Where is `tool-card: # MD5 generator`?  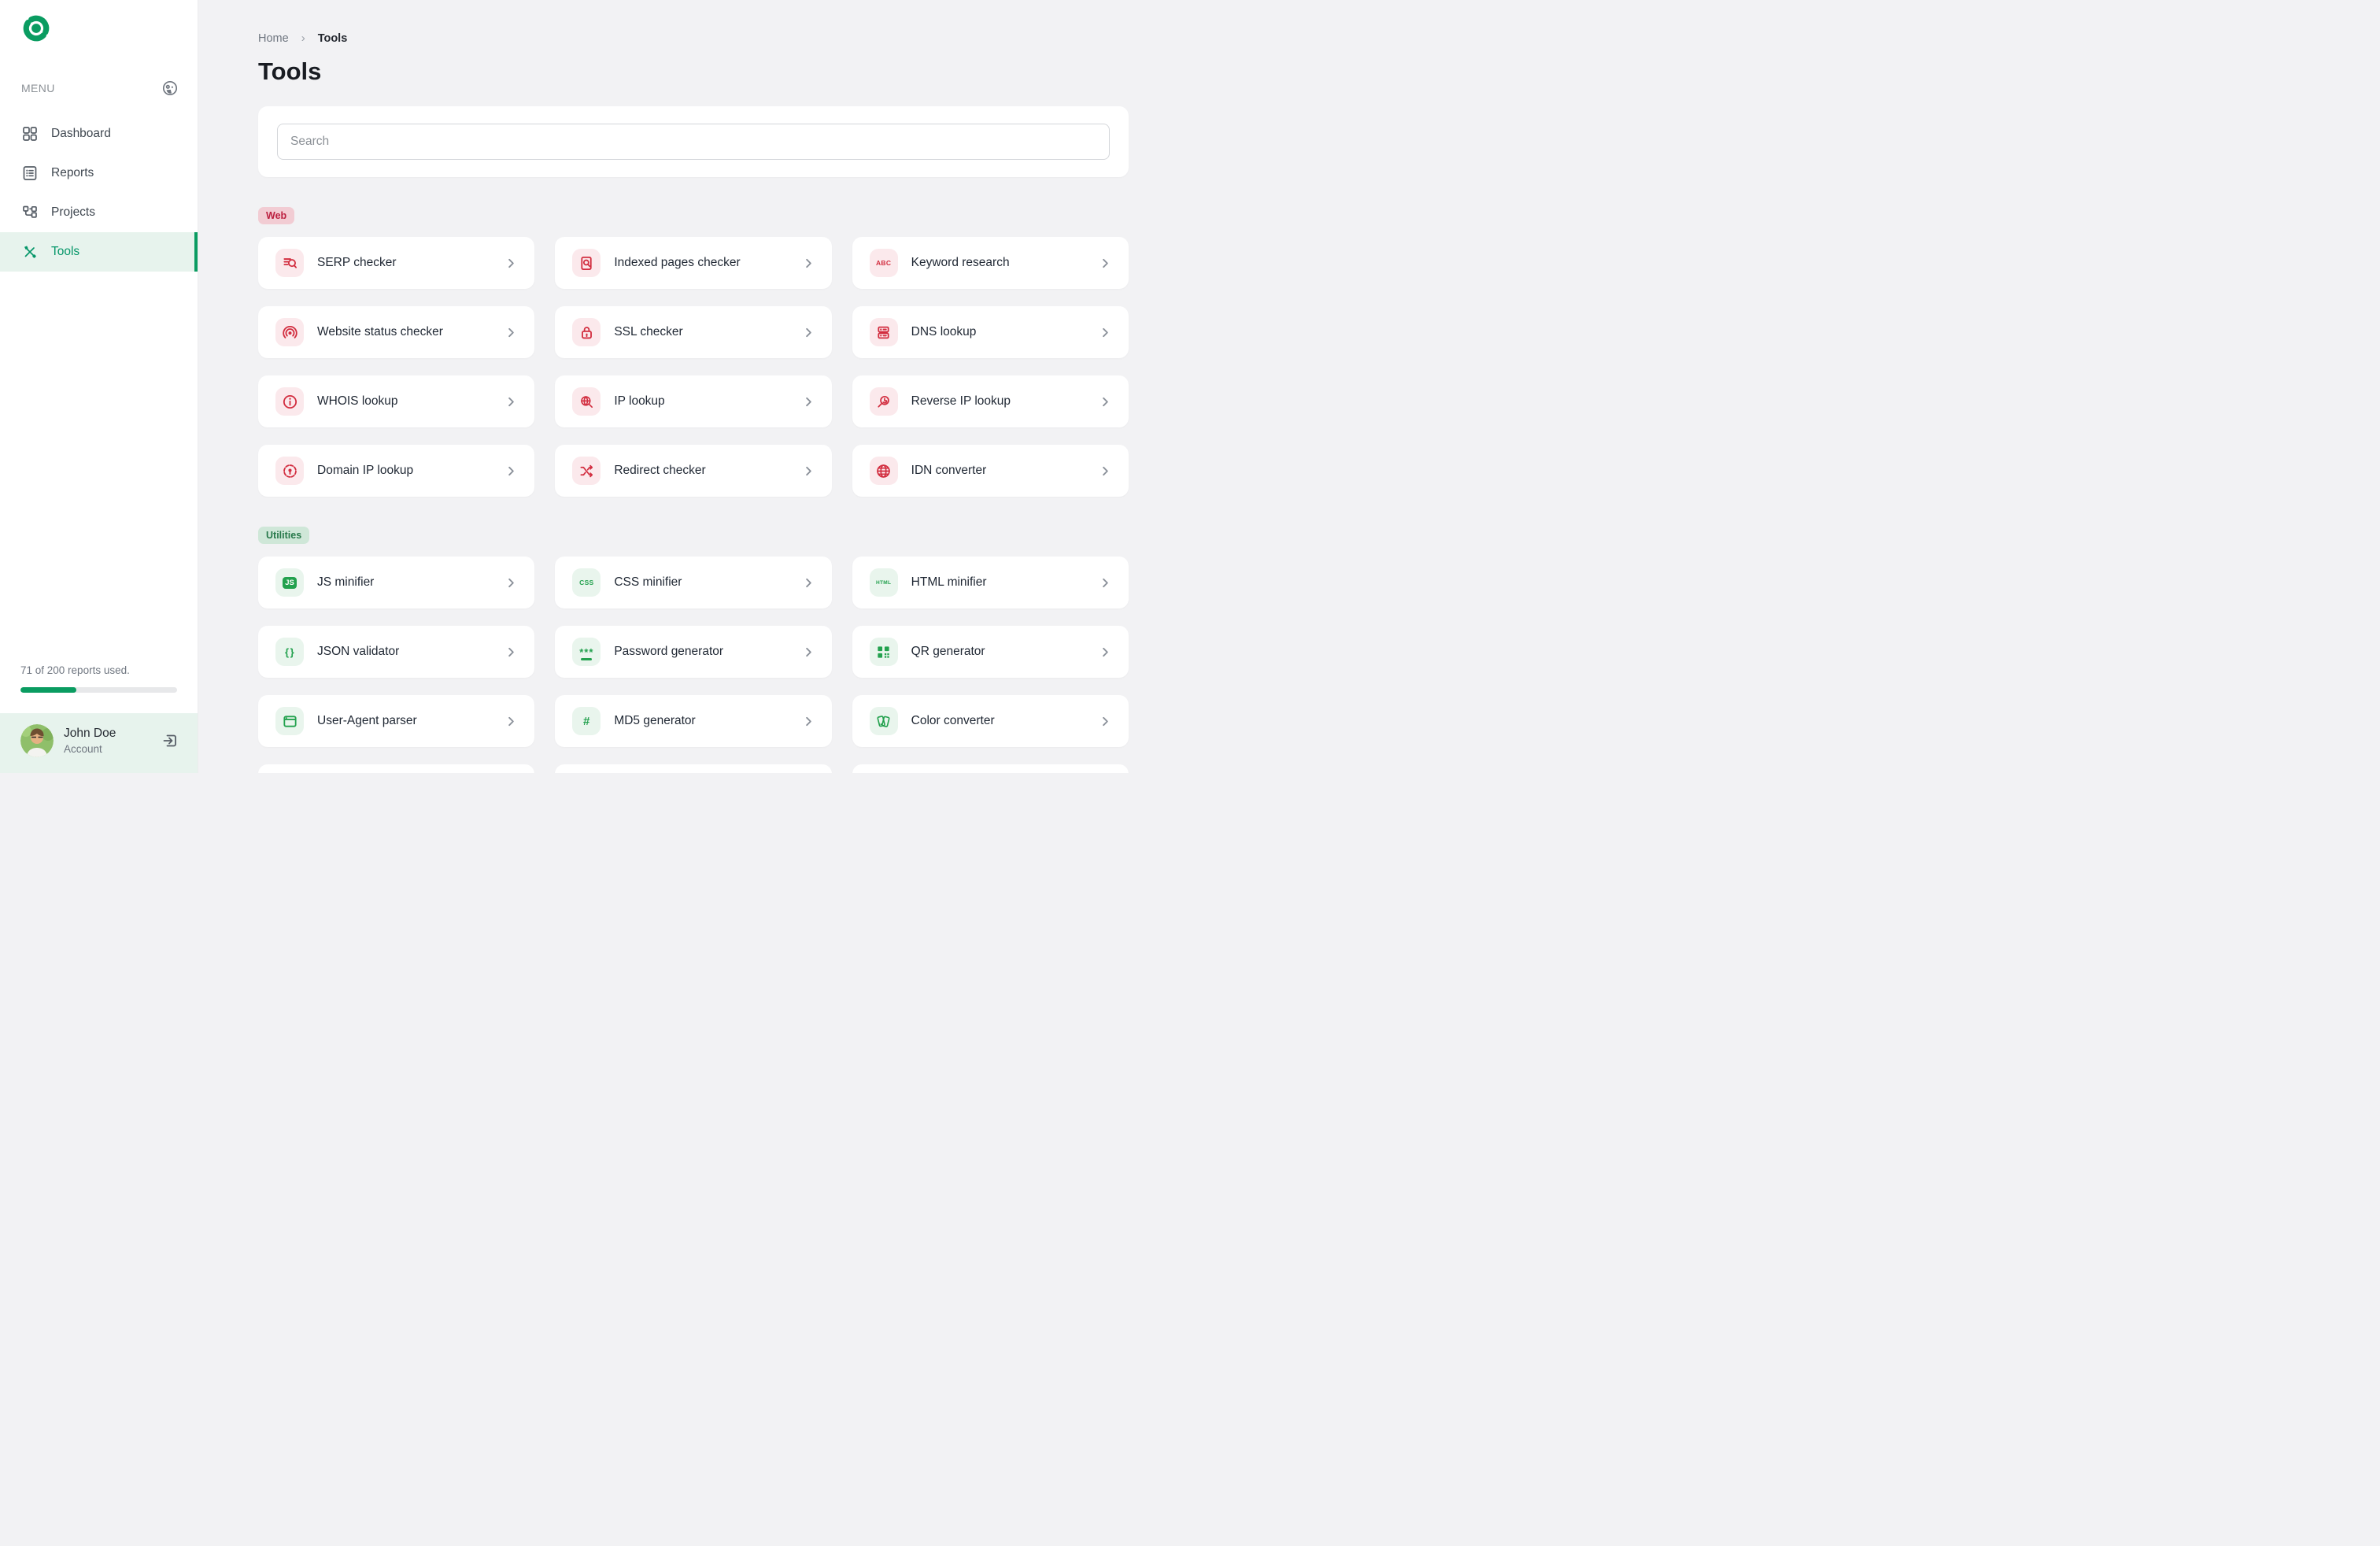 tool-card: # MD5 generator is located at coordinates (693, 721).